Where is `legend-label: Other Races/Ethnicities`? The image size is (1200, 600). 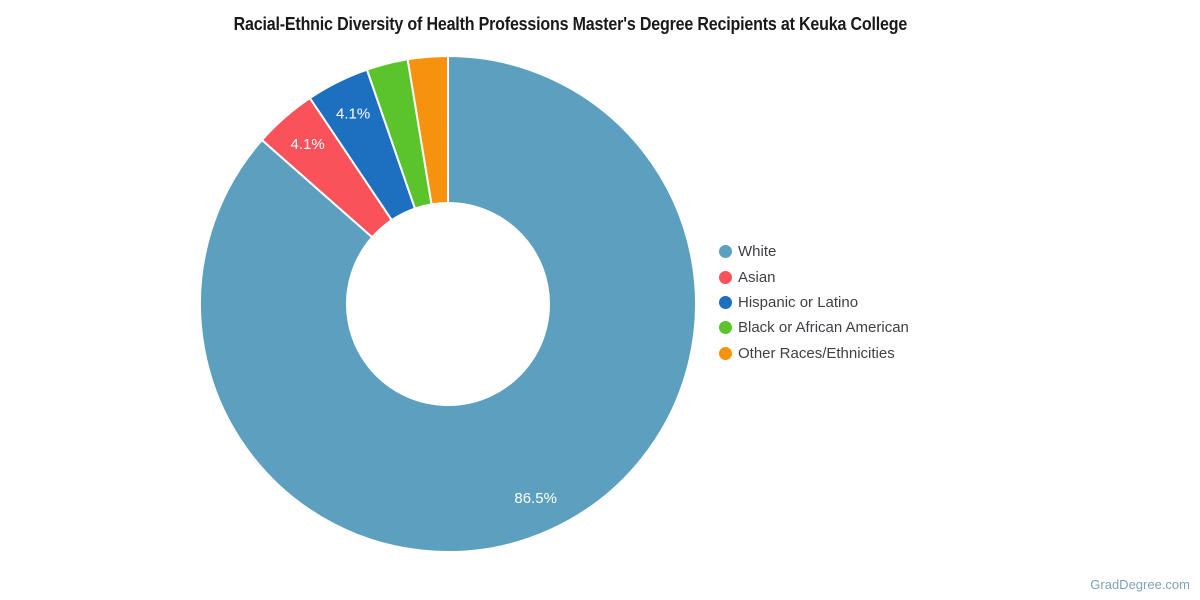 legend-label: Other Races/Ethnicities is located at coordinates (816, 353).